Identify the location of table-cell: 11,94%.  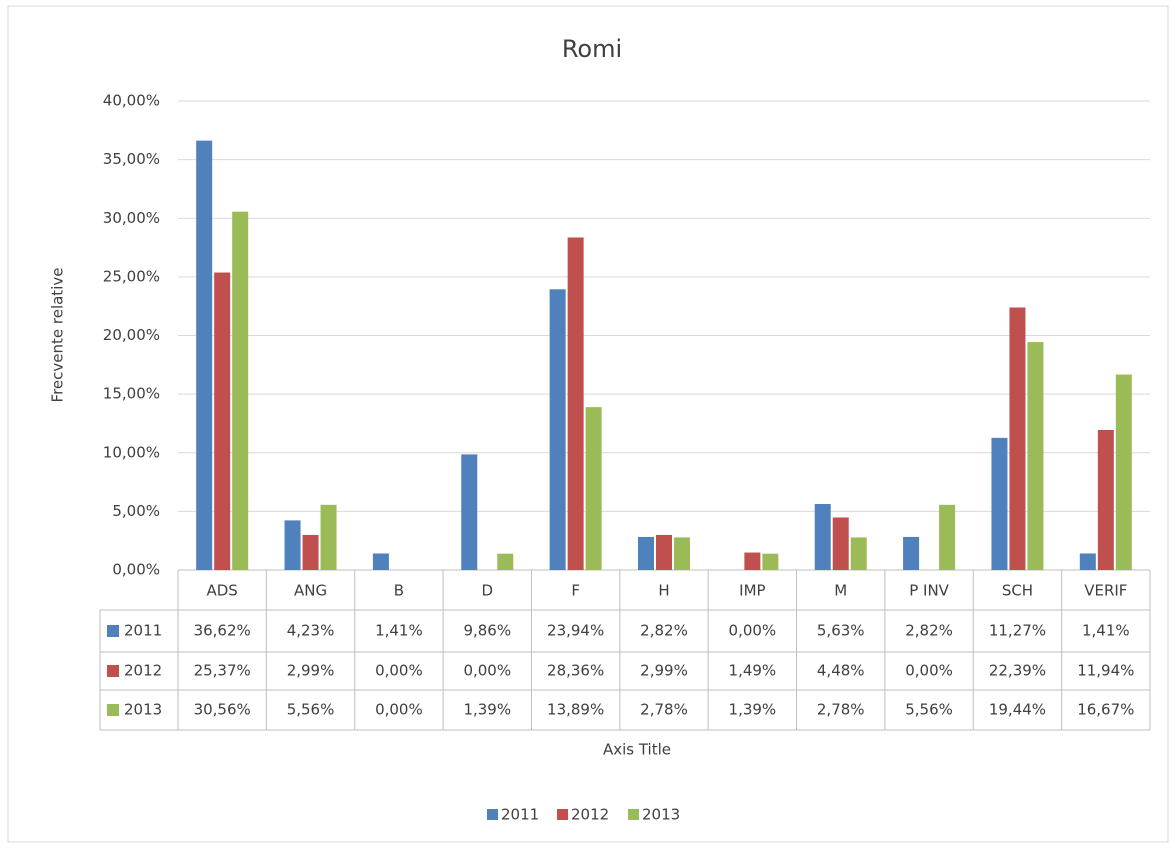
(1105, 671).